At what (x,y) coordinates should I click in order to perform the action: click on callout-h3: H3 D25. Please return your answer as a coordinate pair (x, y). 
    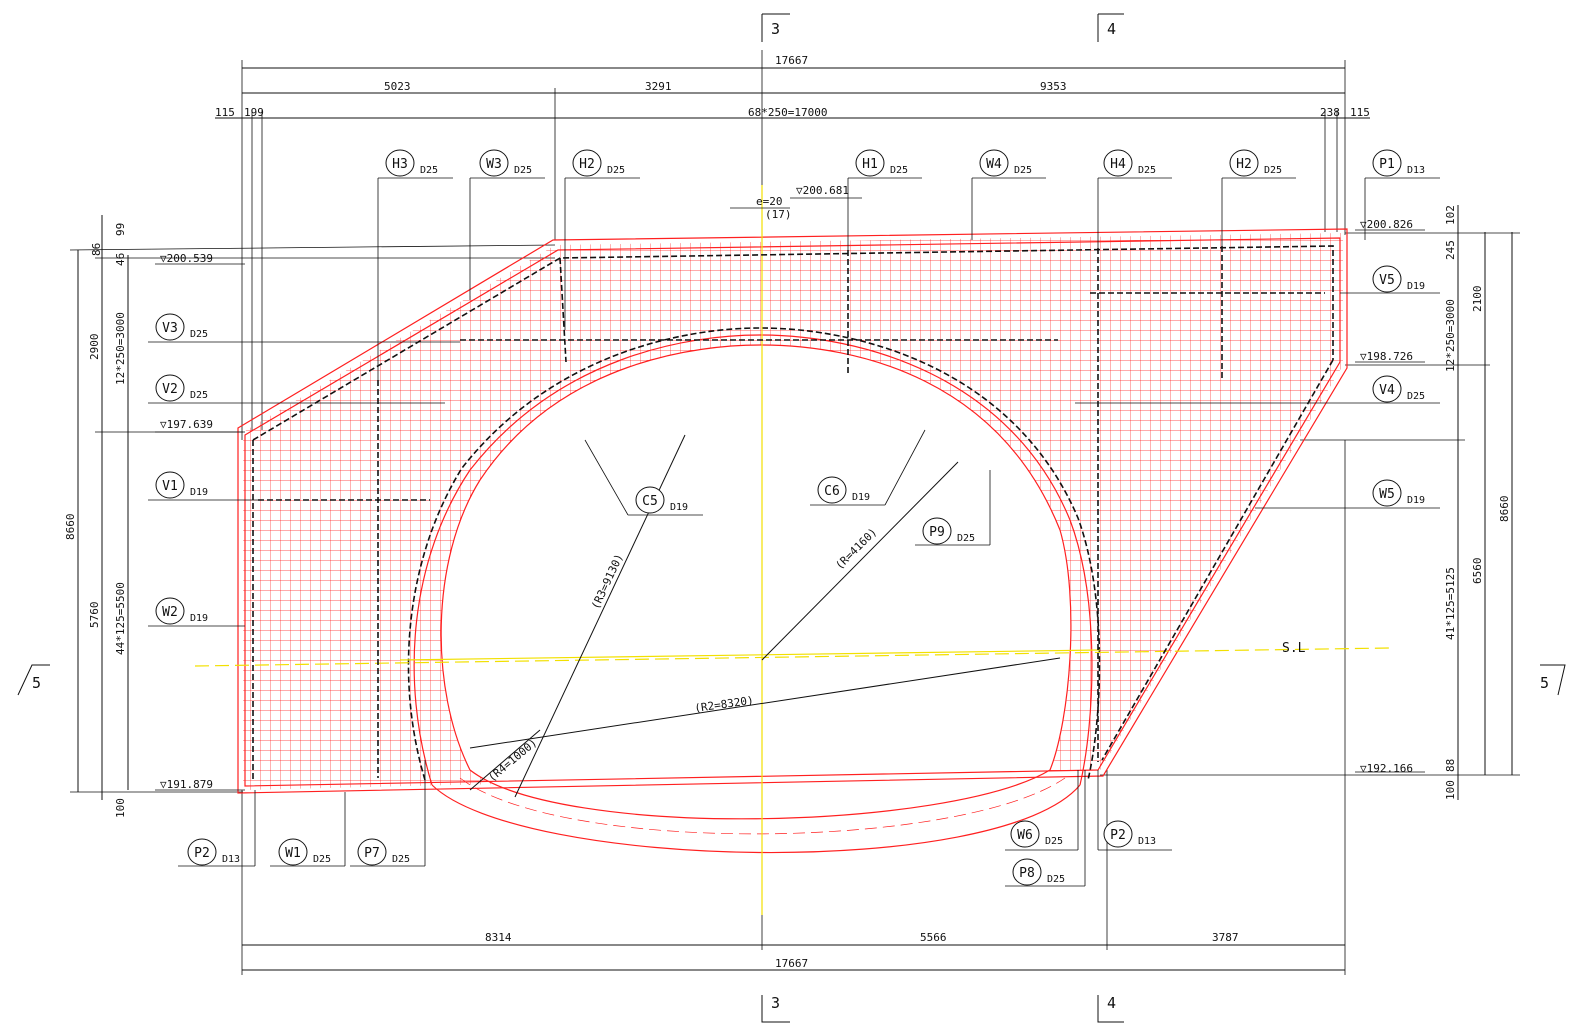
    Looking at the image, I should click on (411, 163).